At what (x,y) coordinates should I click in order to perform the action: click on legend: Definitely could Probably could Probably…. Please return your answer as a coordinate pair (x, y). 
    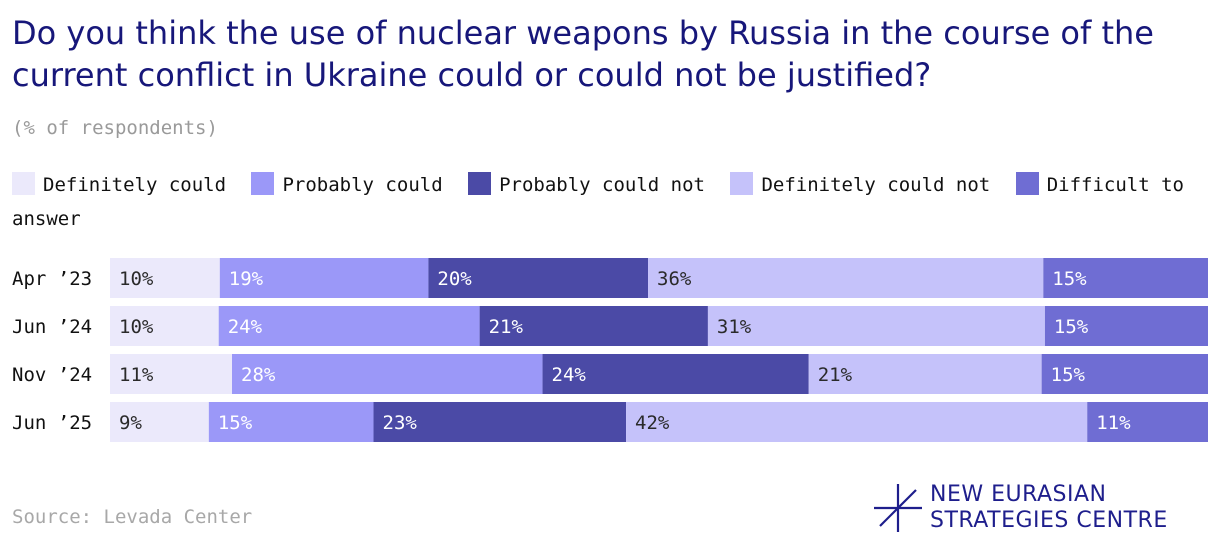
    Looking at the image, I should click on (602, 202).